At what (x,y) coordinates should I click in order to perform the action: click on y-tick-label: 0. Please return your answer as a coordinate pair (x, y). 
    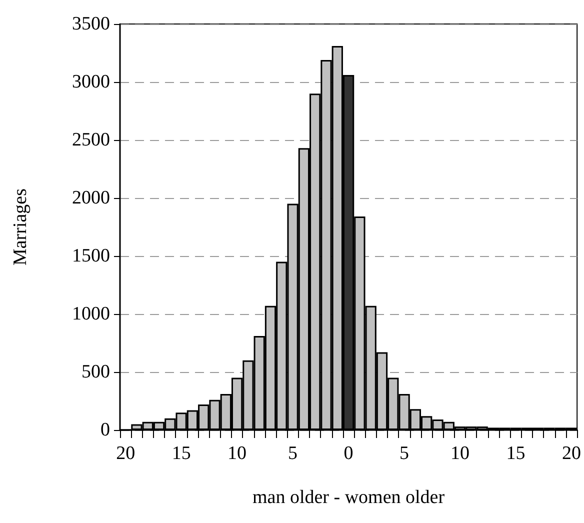
    Looking at the image, I should click on (105, 430).